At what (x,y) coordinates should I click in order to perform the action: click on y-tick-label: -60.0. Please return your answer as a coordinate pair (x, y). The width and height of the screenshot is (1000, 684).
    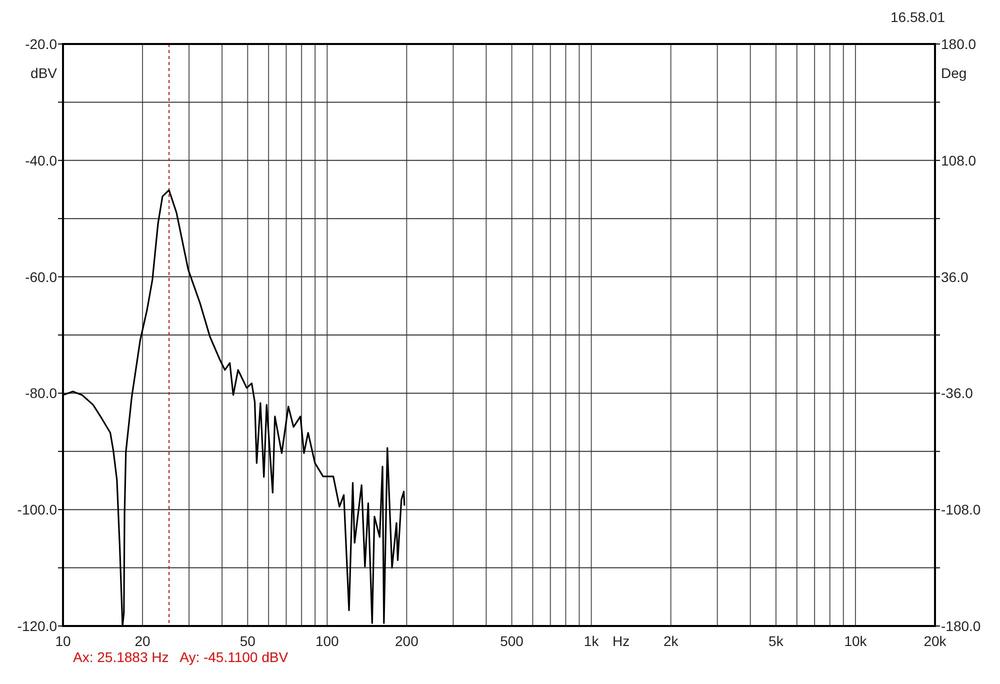
    Looking at the image, I should click on (41, 276).